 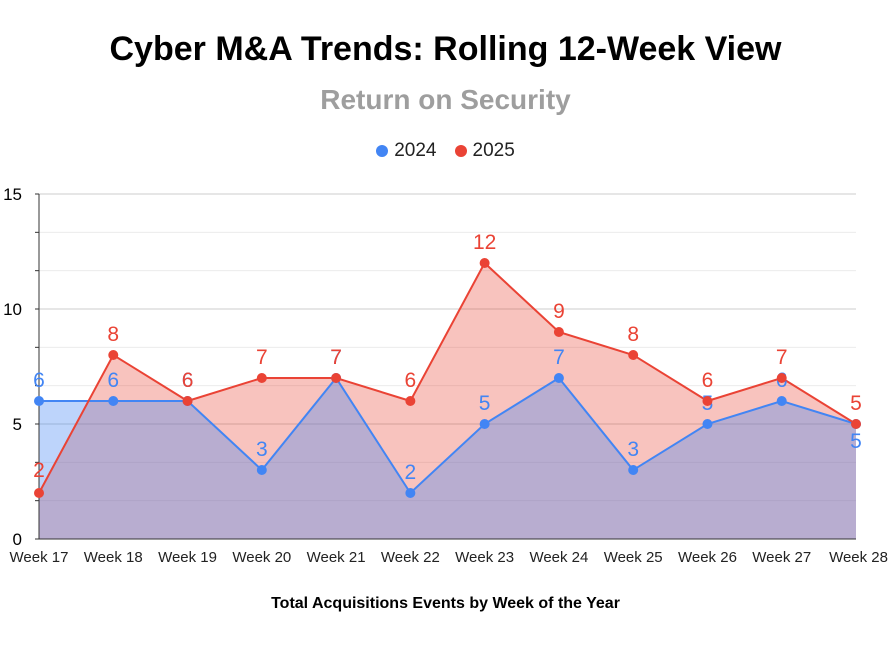 I want to click on chart-subtitle: Return on Security, so click(x=445, y=99).